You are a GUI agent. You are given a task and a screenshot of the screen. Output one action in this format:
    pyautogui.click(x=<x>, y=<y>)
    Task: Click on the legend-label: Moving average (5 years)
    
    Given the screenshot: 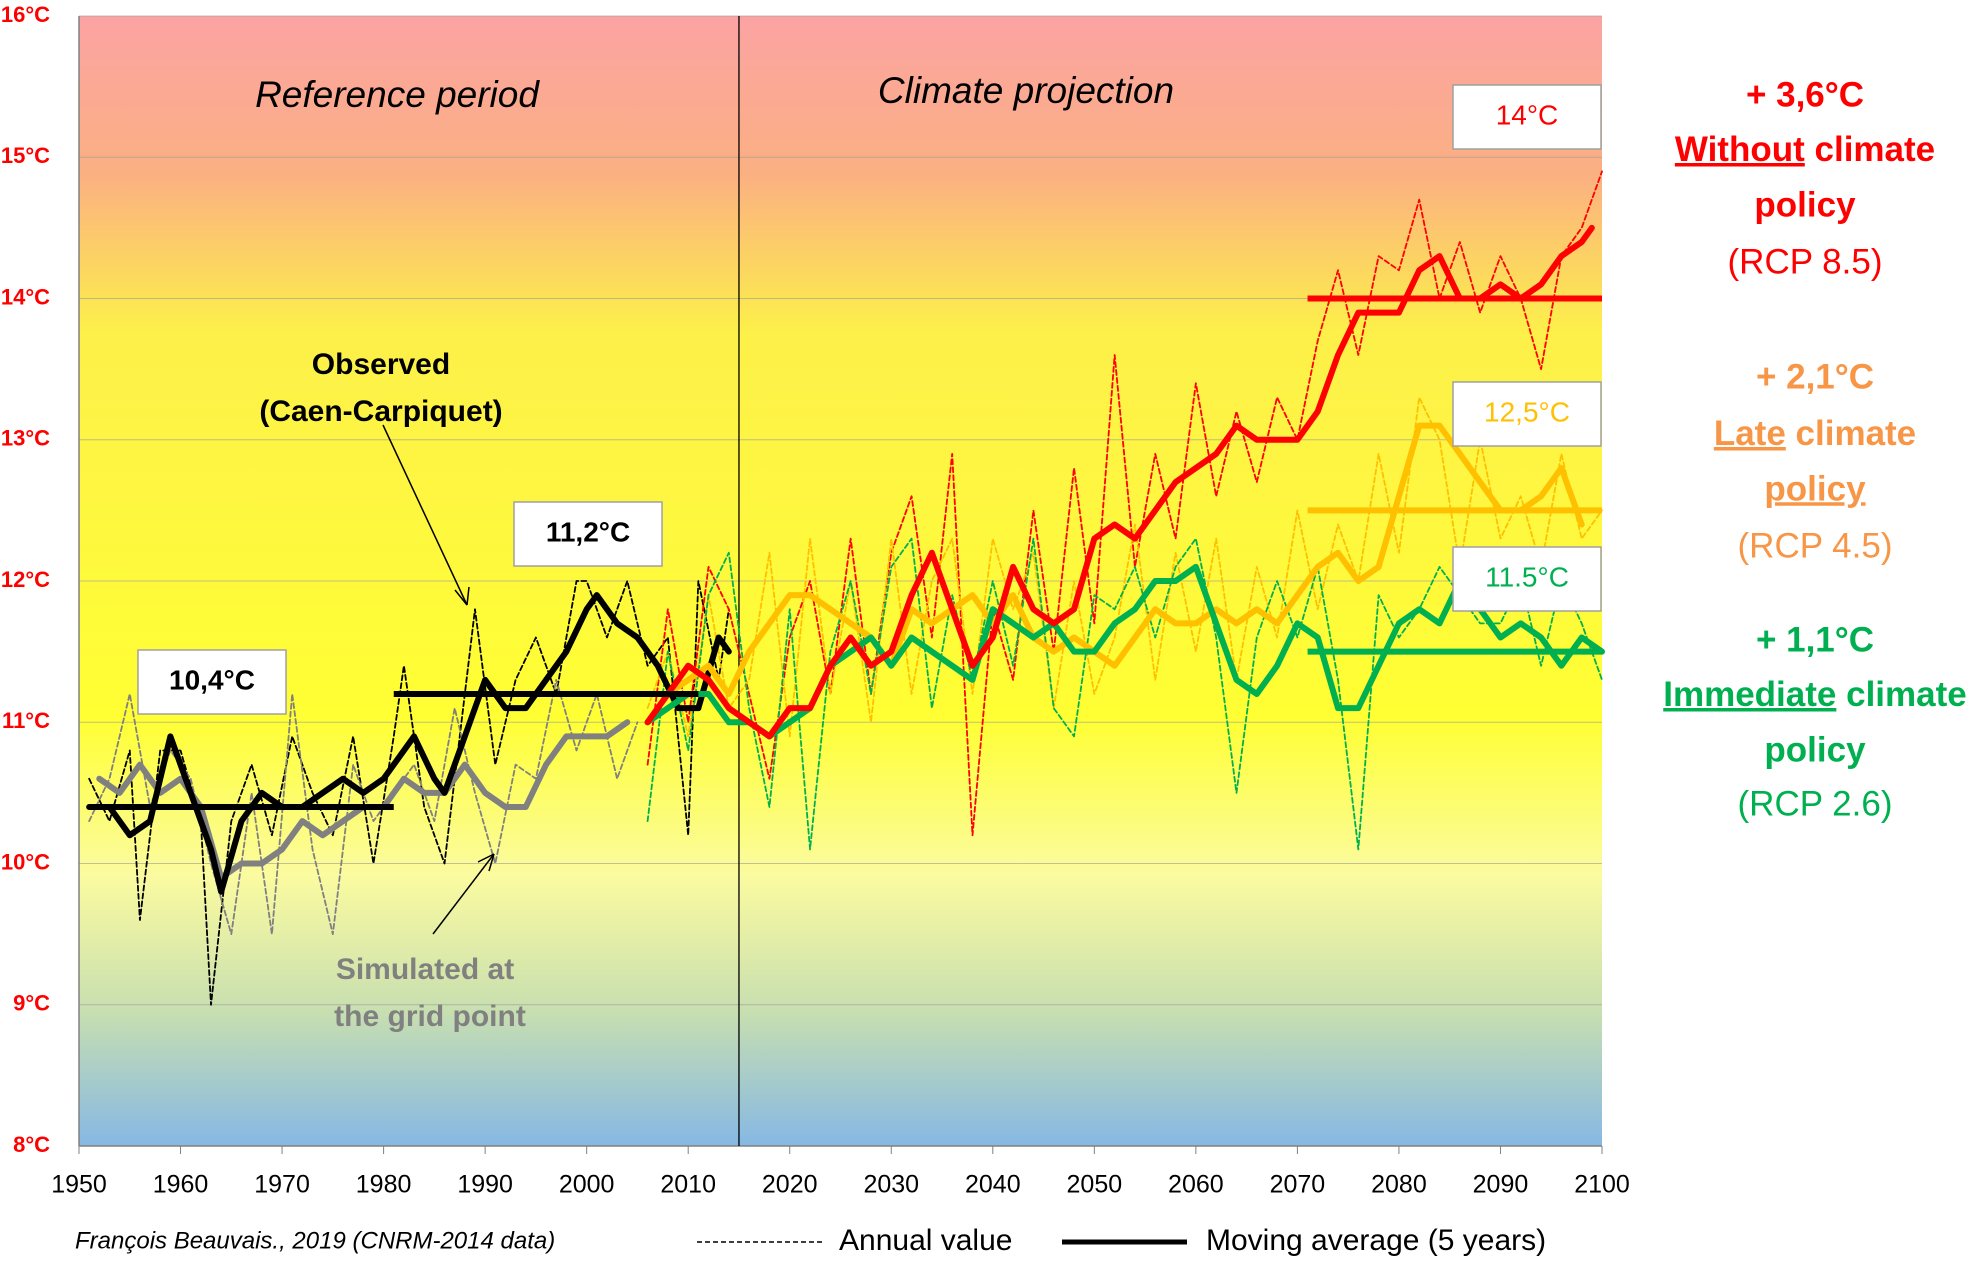 What is the action you would take?
    pyautogui.click(x=1376, y=1240)
    